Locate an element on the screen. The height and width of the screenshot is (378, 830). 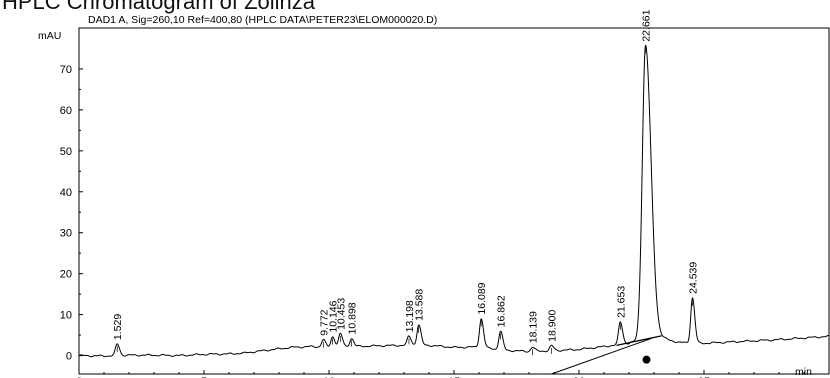
peak-label: 21.653 is located at coordinates (621, 302).